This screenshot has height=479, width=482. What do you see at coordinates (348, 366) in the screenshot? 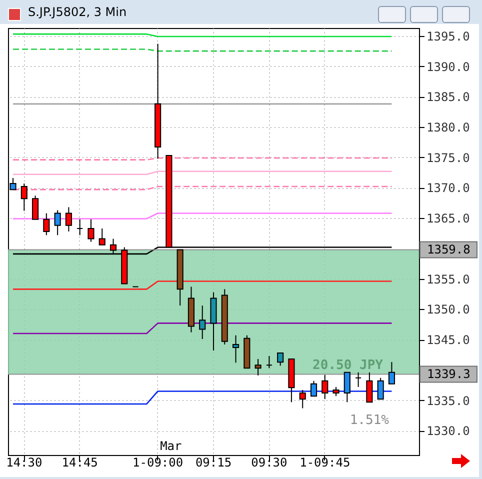
I see `band-label: 20.50 JPY` at bounding box center [348, 366].